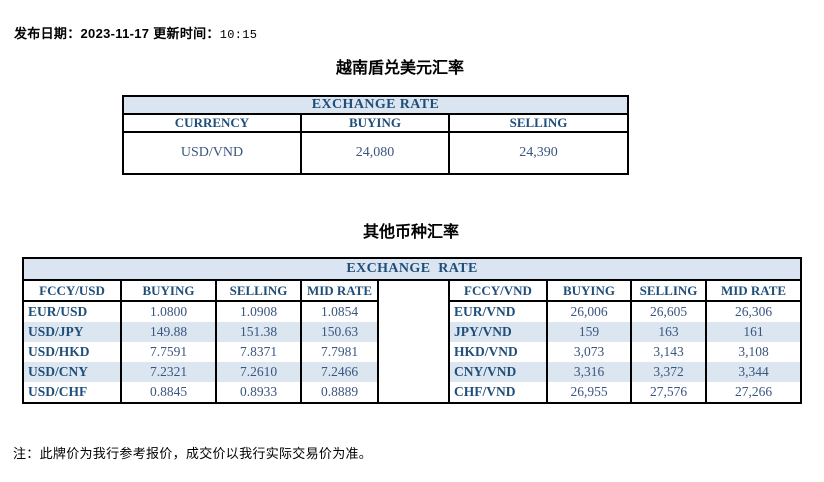 Image resolution: width=824 pixels, height=482 pixels. Describe the element at coordinates (753, 291) in the screenshot. I see `column-header-midrate-right: MID RATE` at that location.